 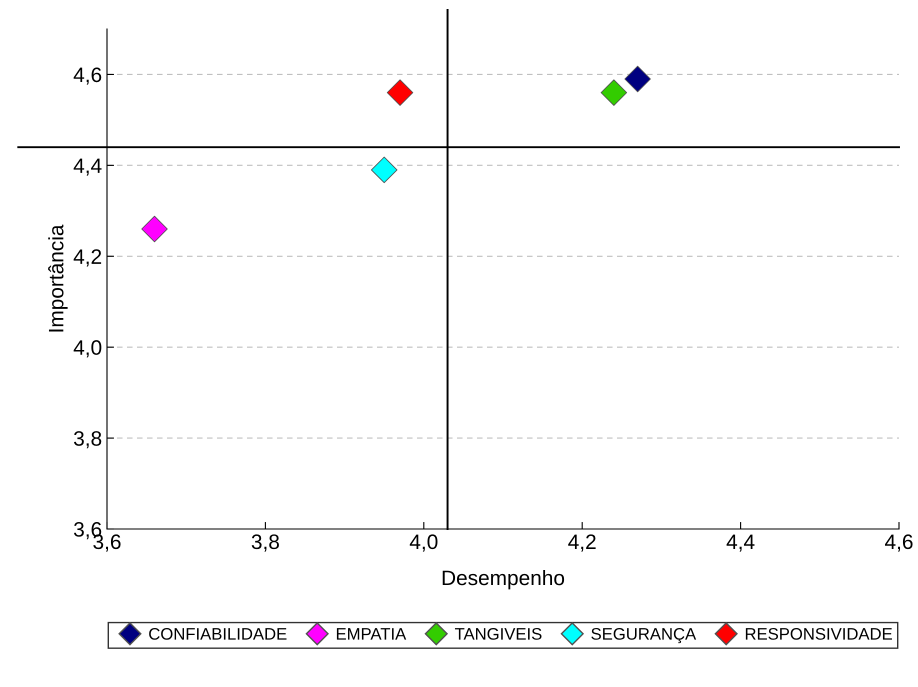 I want to click on y-tick-label: 4,2, so click(x=88, y=257).